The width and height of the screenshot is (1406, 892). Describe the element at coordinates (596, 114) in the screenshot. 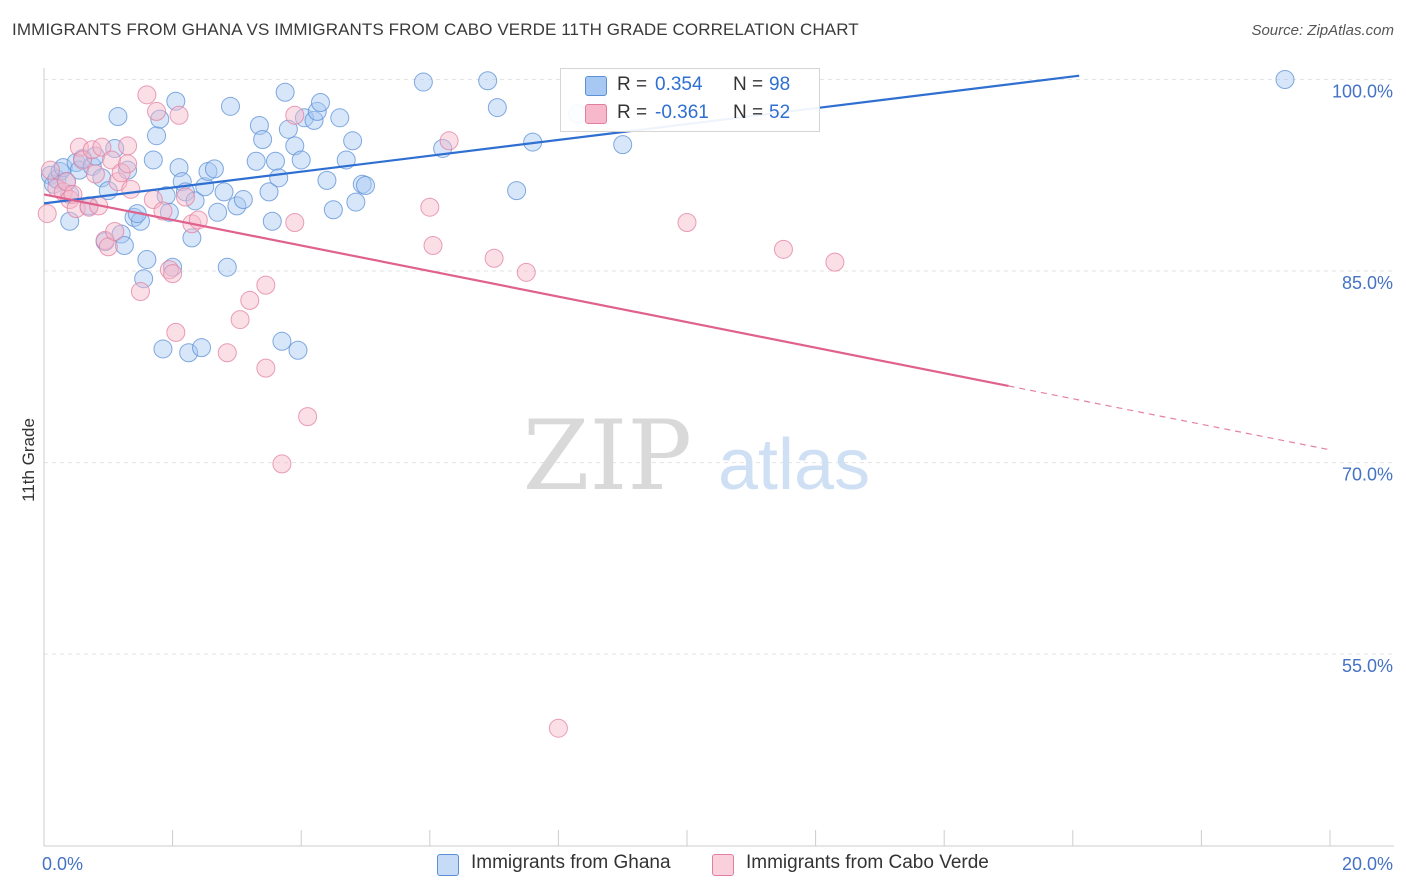

I see `legend-swatch-cabo-verde` at that location.